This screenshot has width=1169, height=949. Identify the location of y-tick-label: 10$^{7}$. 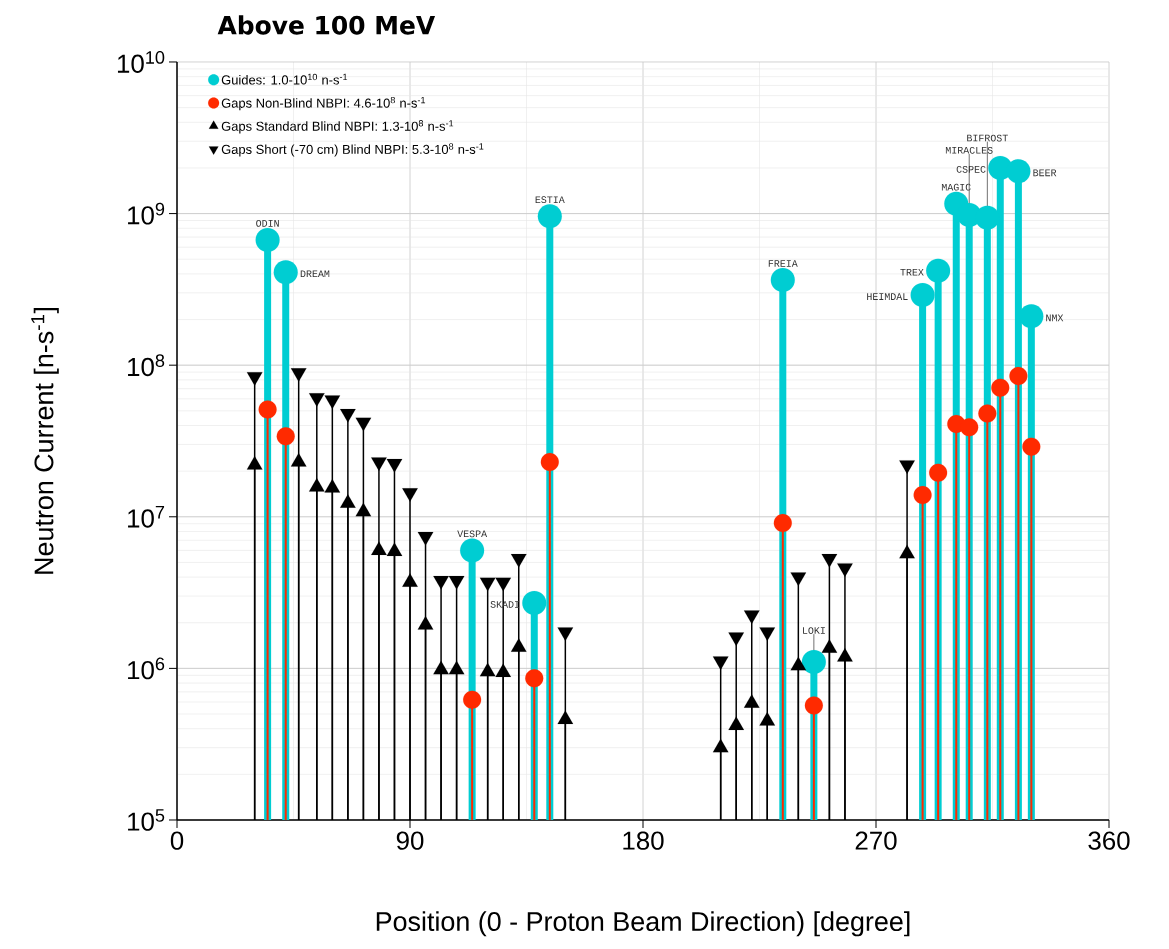
(146, 516).